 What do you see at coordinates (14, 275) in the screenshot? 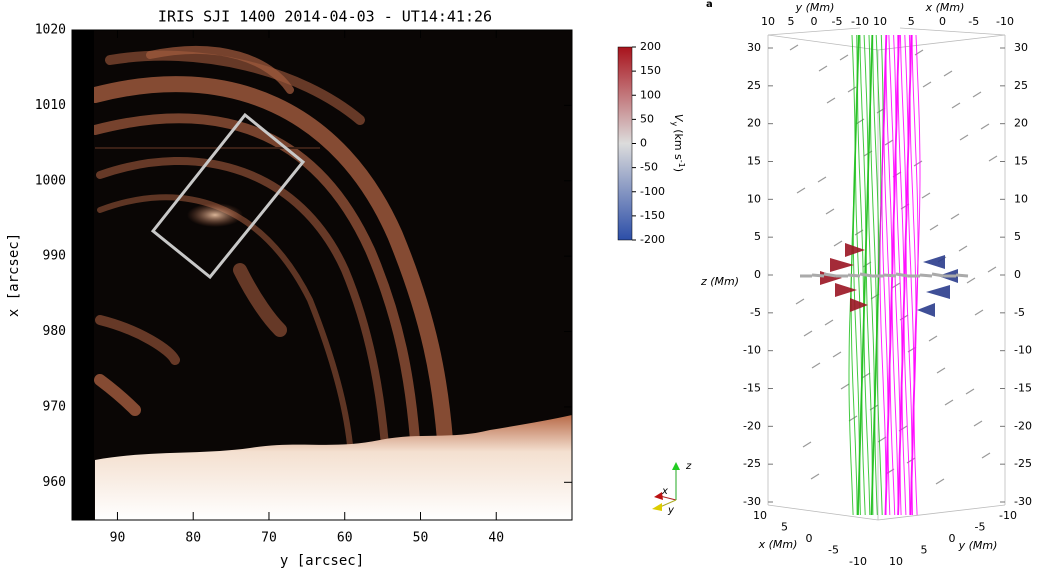
I see `y-axis-label: x [arcsec]` at bounding box center [14, 275].